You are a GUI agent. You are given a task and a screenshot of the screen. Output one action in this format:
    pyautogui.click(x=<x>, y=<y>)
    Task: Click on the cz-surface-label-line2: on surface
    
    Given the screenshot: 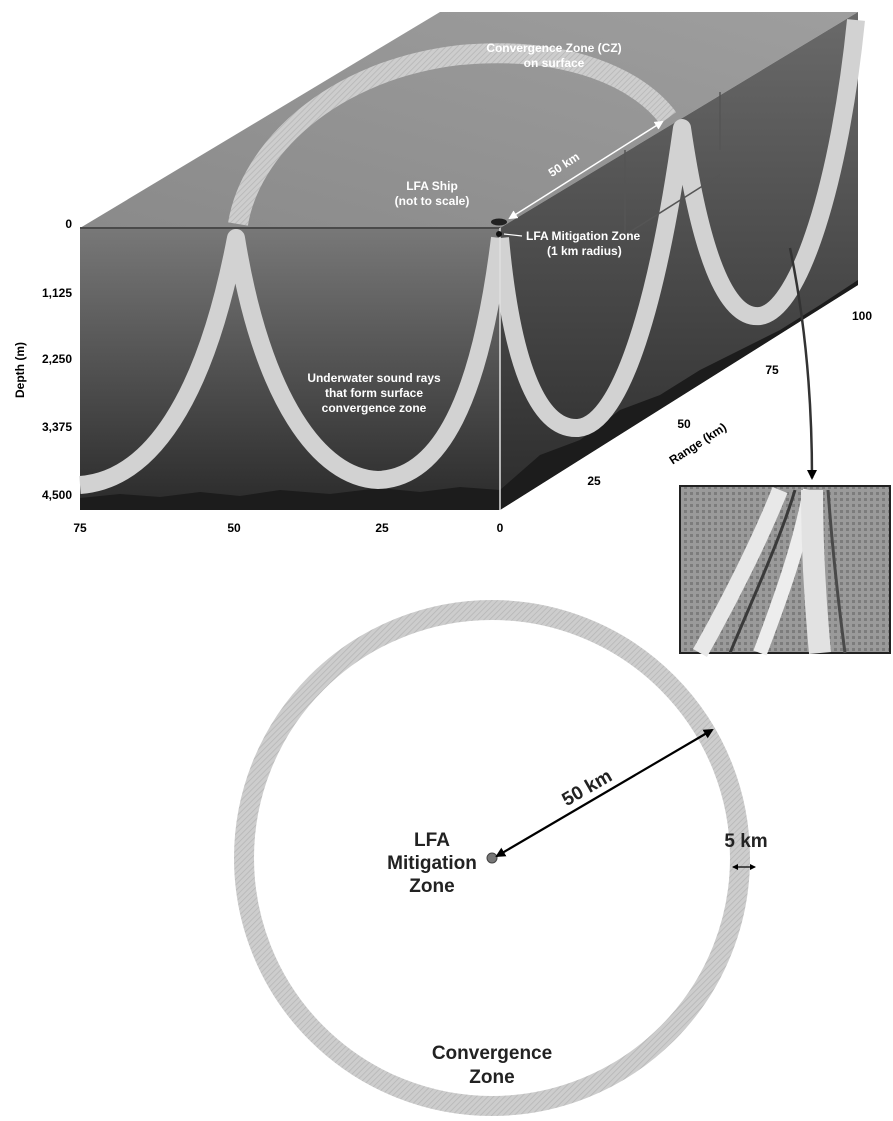 What is the action you would take?
    pyautogui.click(x=554, y=63)
    